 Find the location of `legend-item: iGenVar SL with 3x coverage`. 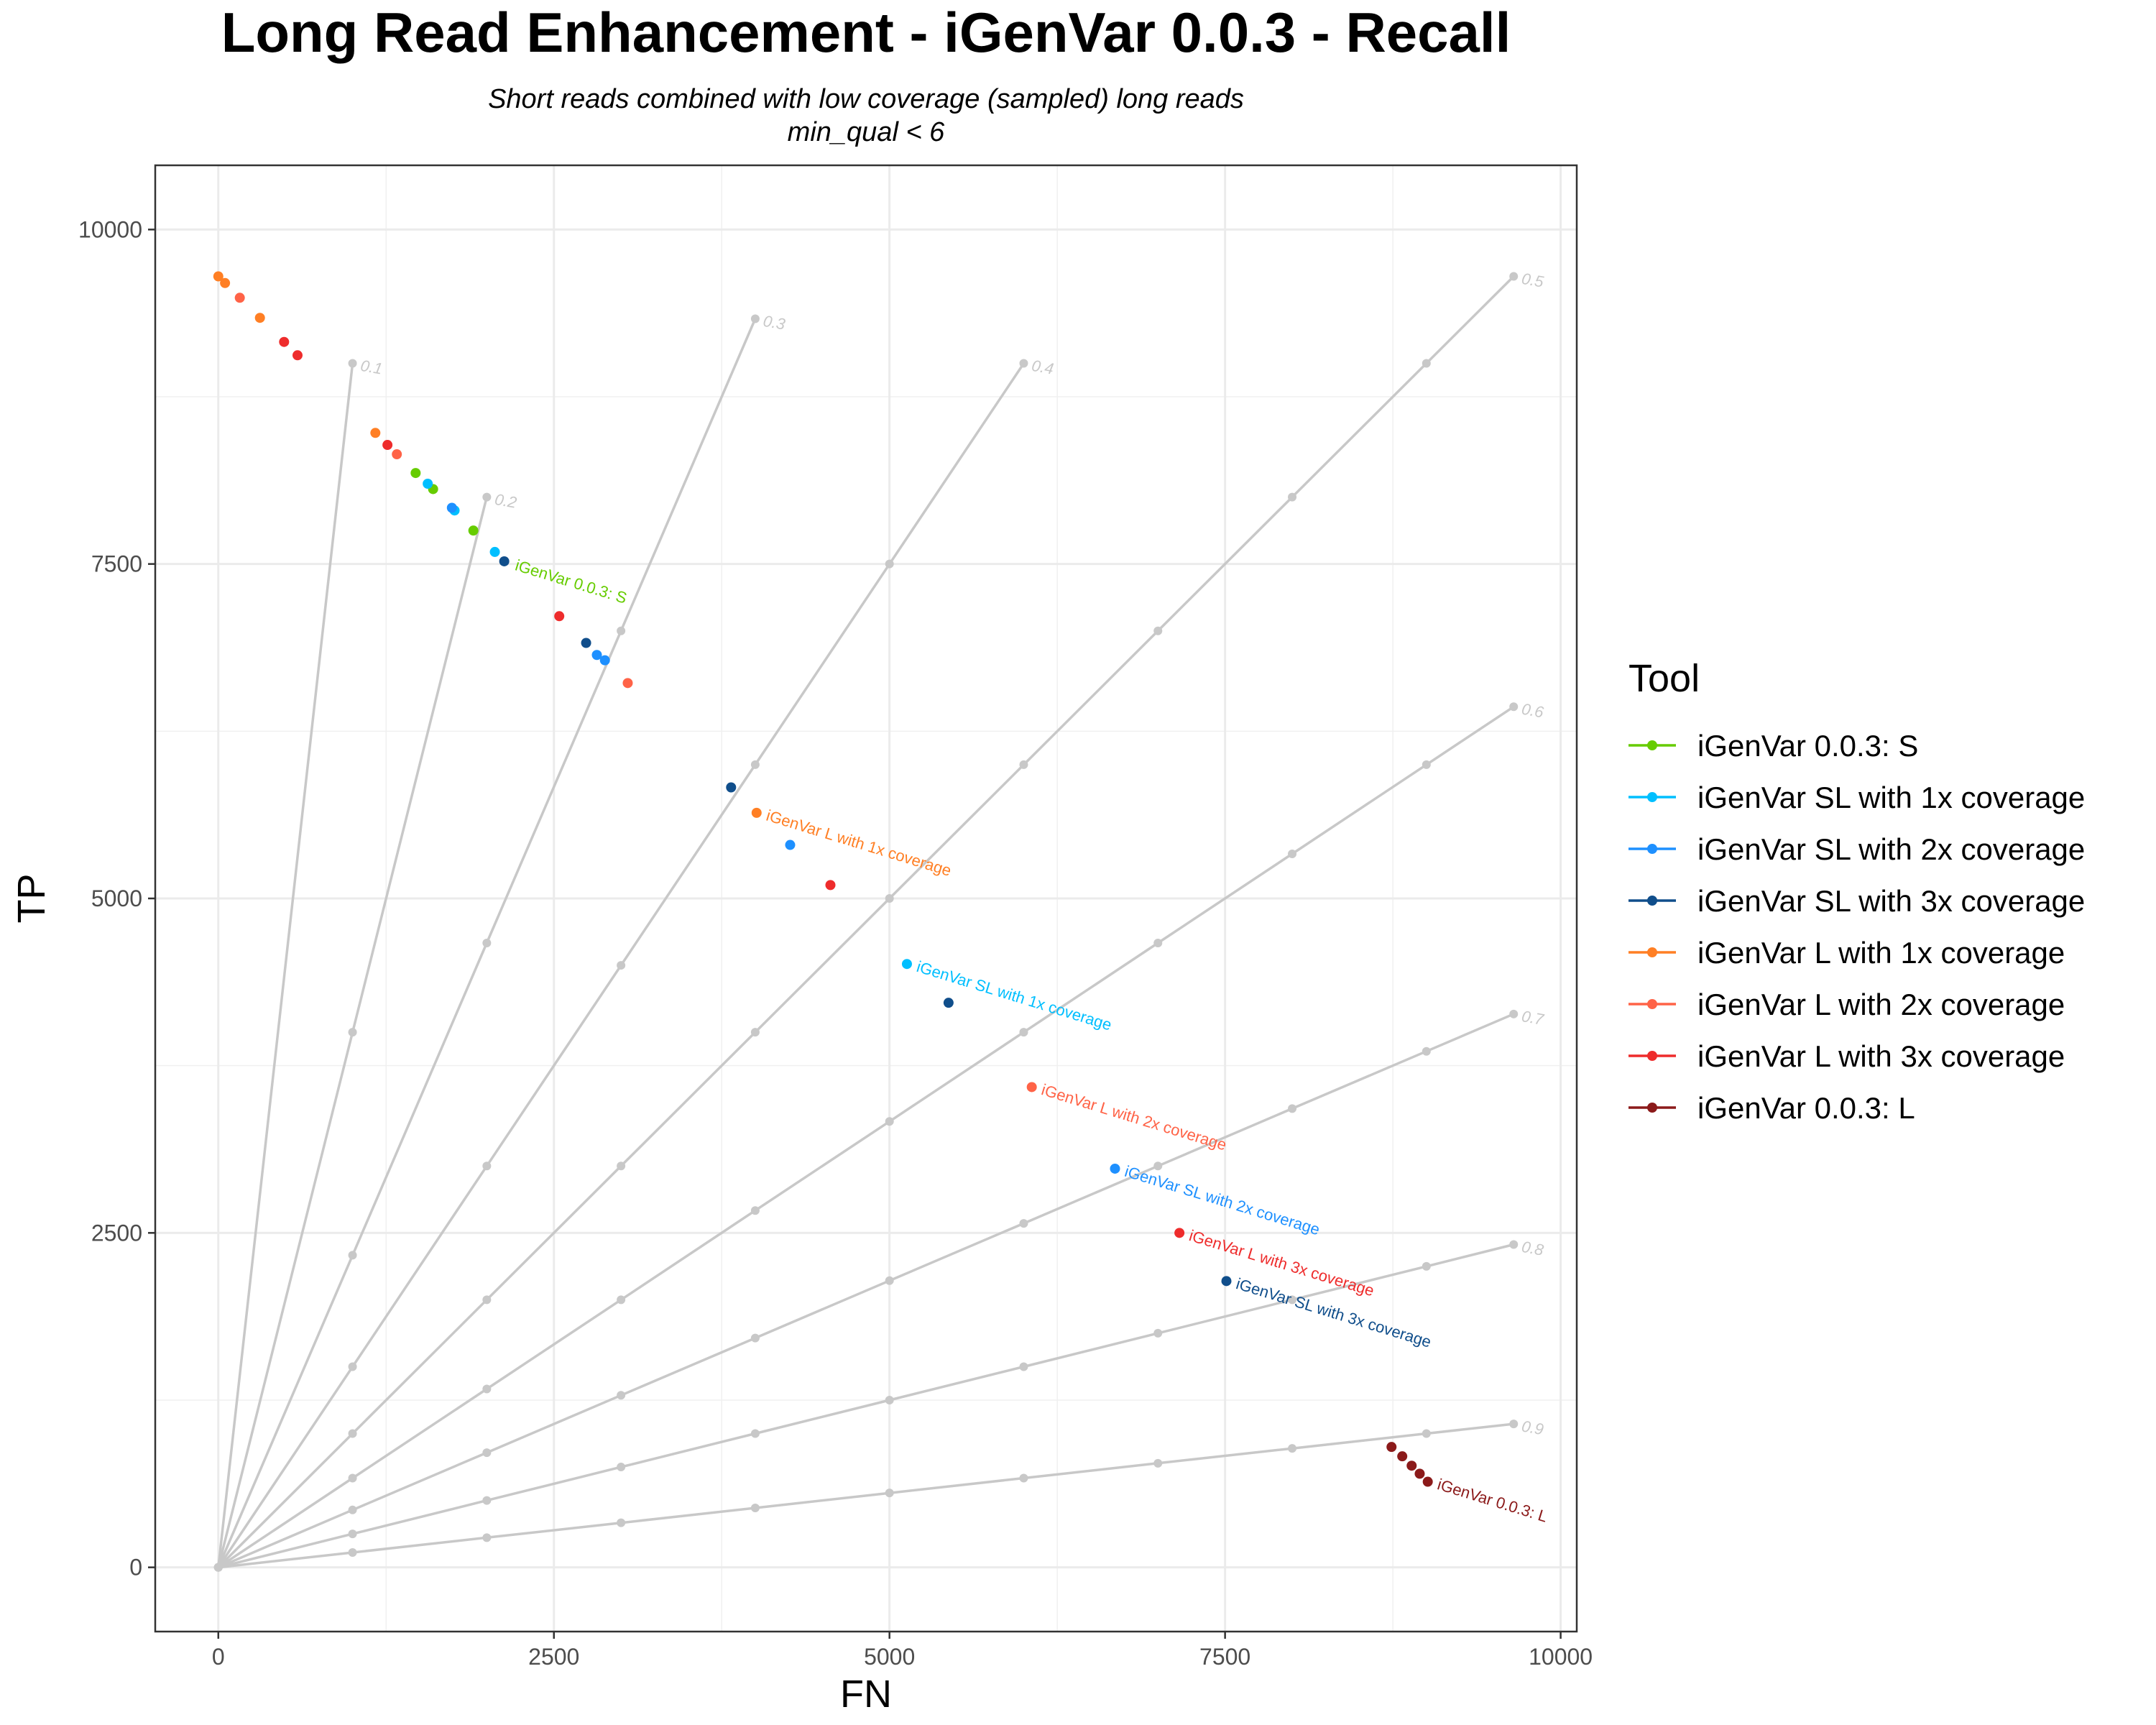

legend-item: iGenVar SL with 3x coverage is located at coordinates (1857, 901).